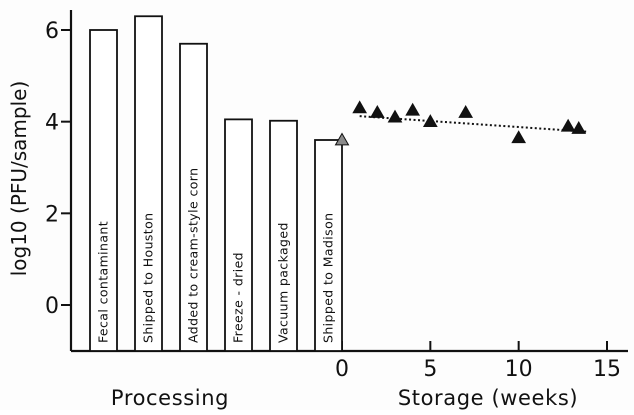  I want to click on bar-label: Vacuum packaged, so click(283, 282).